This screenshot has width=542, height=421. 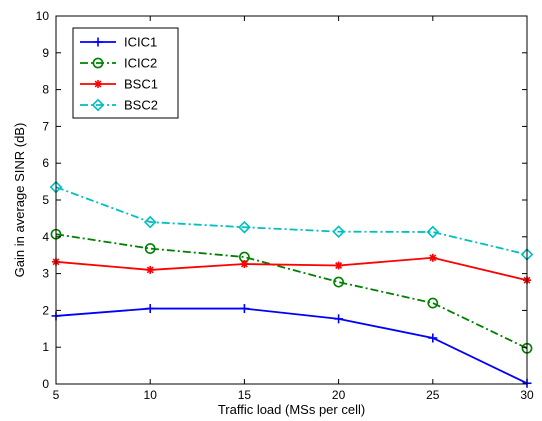 What do you see at coordinates (140, 42) in the screenshot?
I see `legend-label-icic1: ICIC1` at bounding box center [140, 42].